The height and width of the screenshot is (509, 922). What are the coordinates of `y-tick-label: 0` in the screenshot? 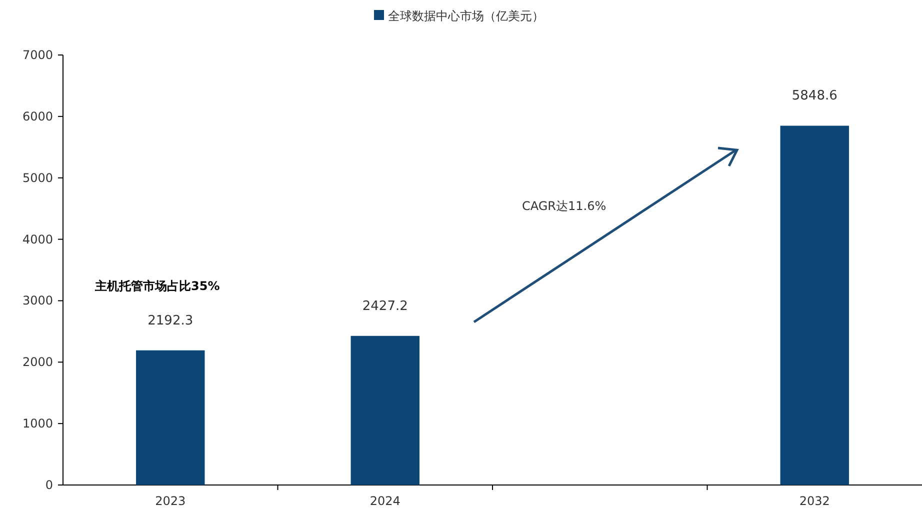 It's located at (49, 485).